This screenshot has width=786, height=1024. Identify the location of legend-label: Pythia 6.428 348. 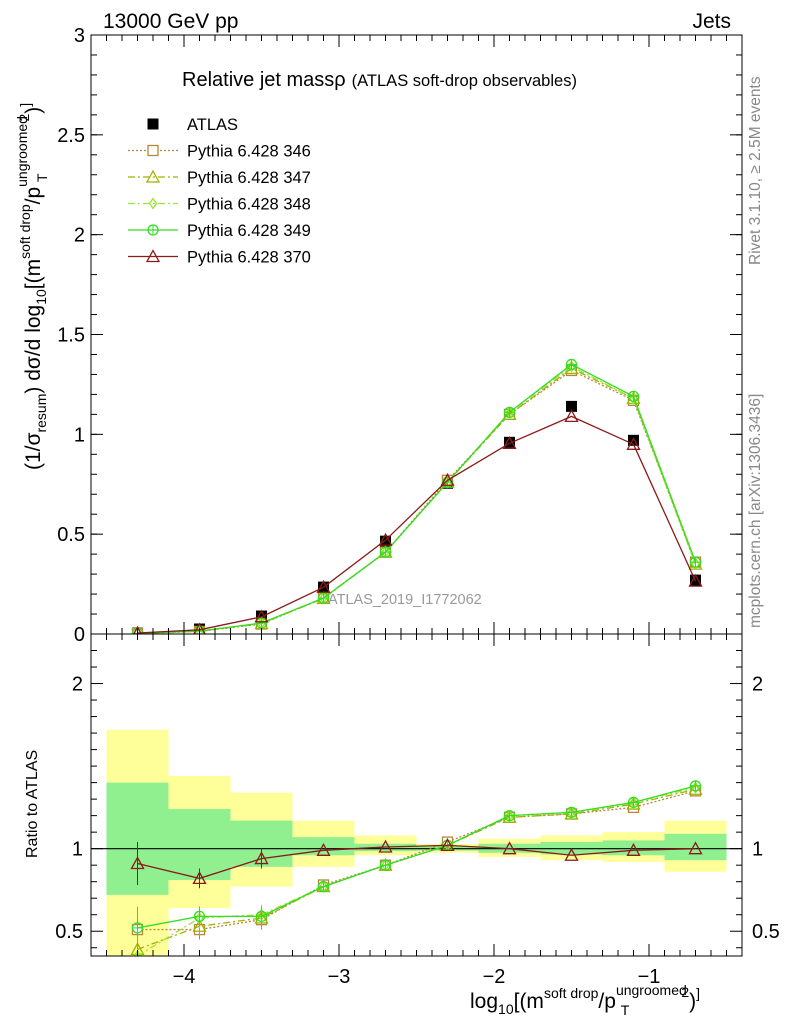
(249, 205).